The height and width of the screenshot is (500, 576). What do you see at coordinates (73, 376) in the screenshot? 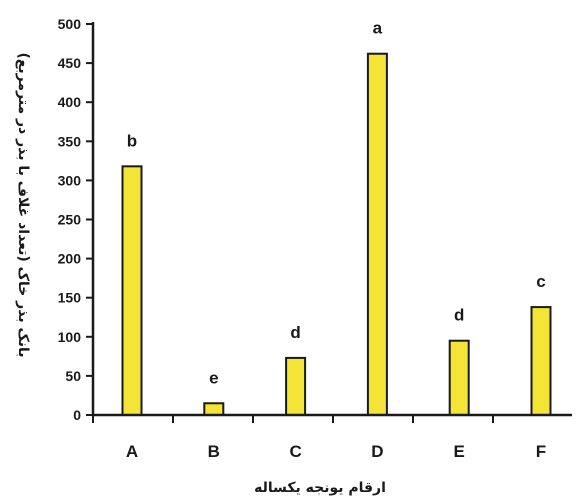
I see `y-tick-label: 50` at bounding box center [73, 376].